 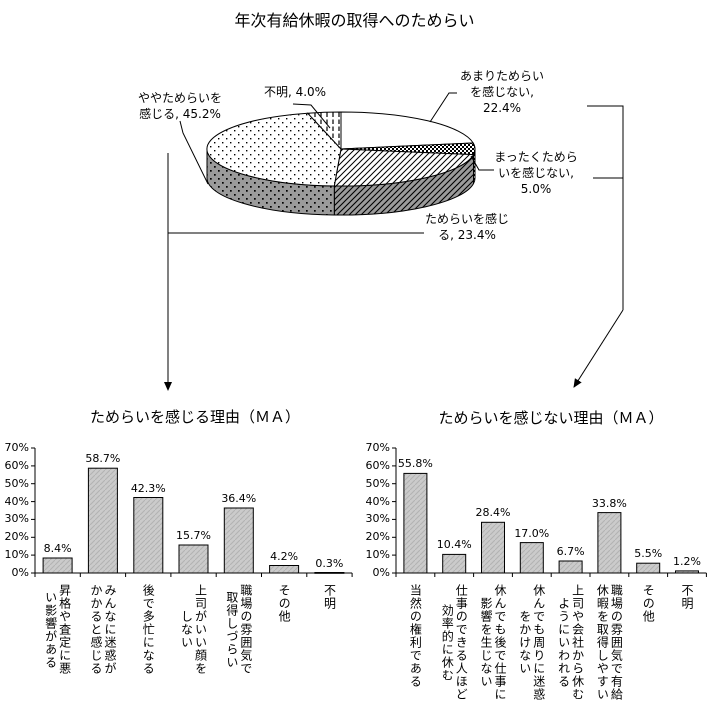 I want to click on bar-value-label: 17.0%, so click(x=532, y=533).